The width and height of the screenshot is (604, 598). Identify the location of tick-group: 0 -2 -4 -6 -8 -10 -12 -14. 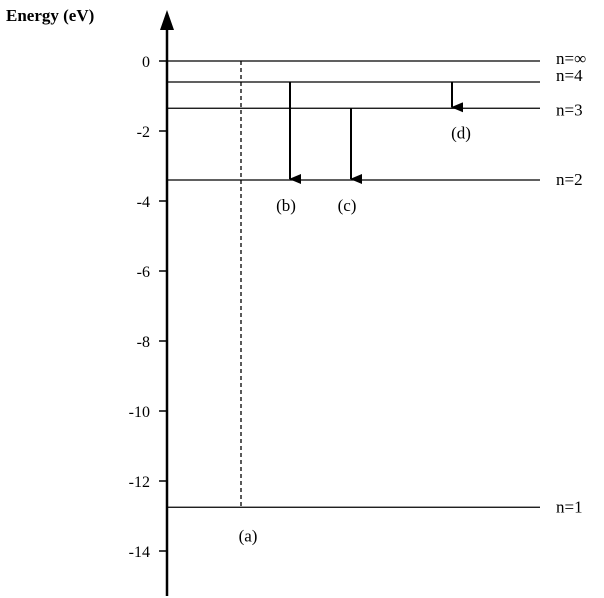
(148, 307).